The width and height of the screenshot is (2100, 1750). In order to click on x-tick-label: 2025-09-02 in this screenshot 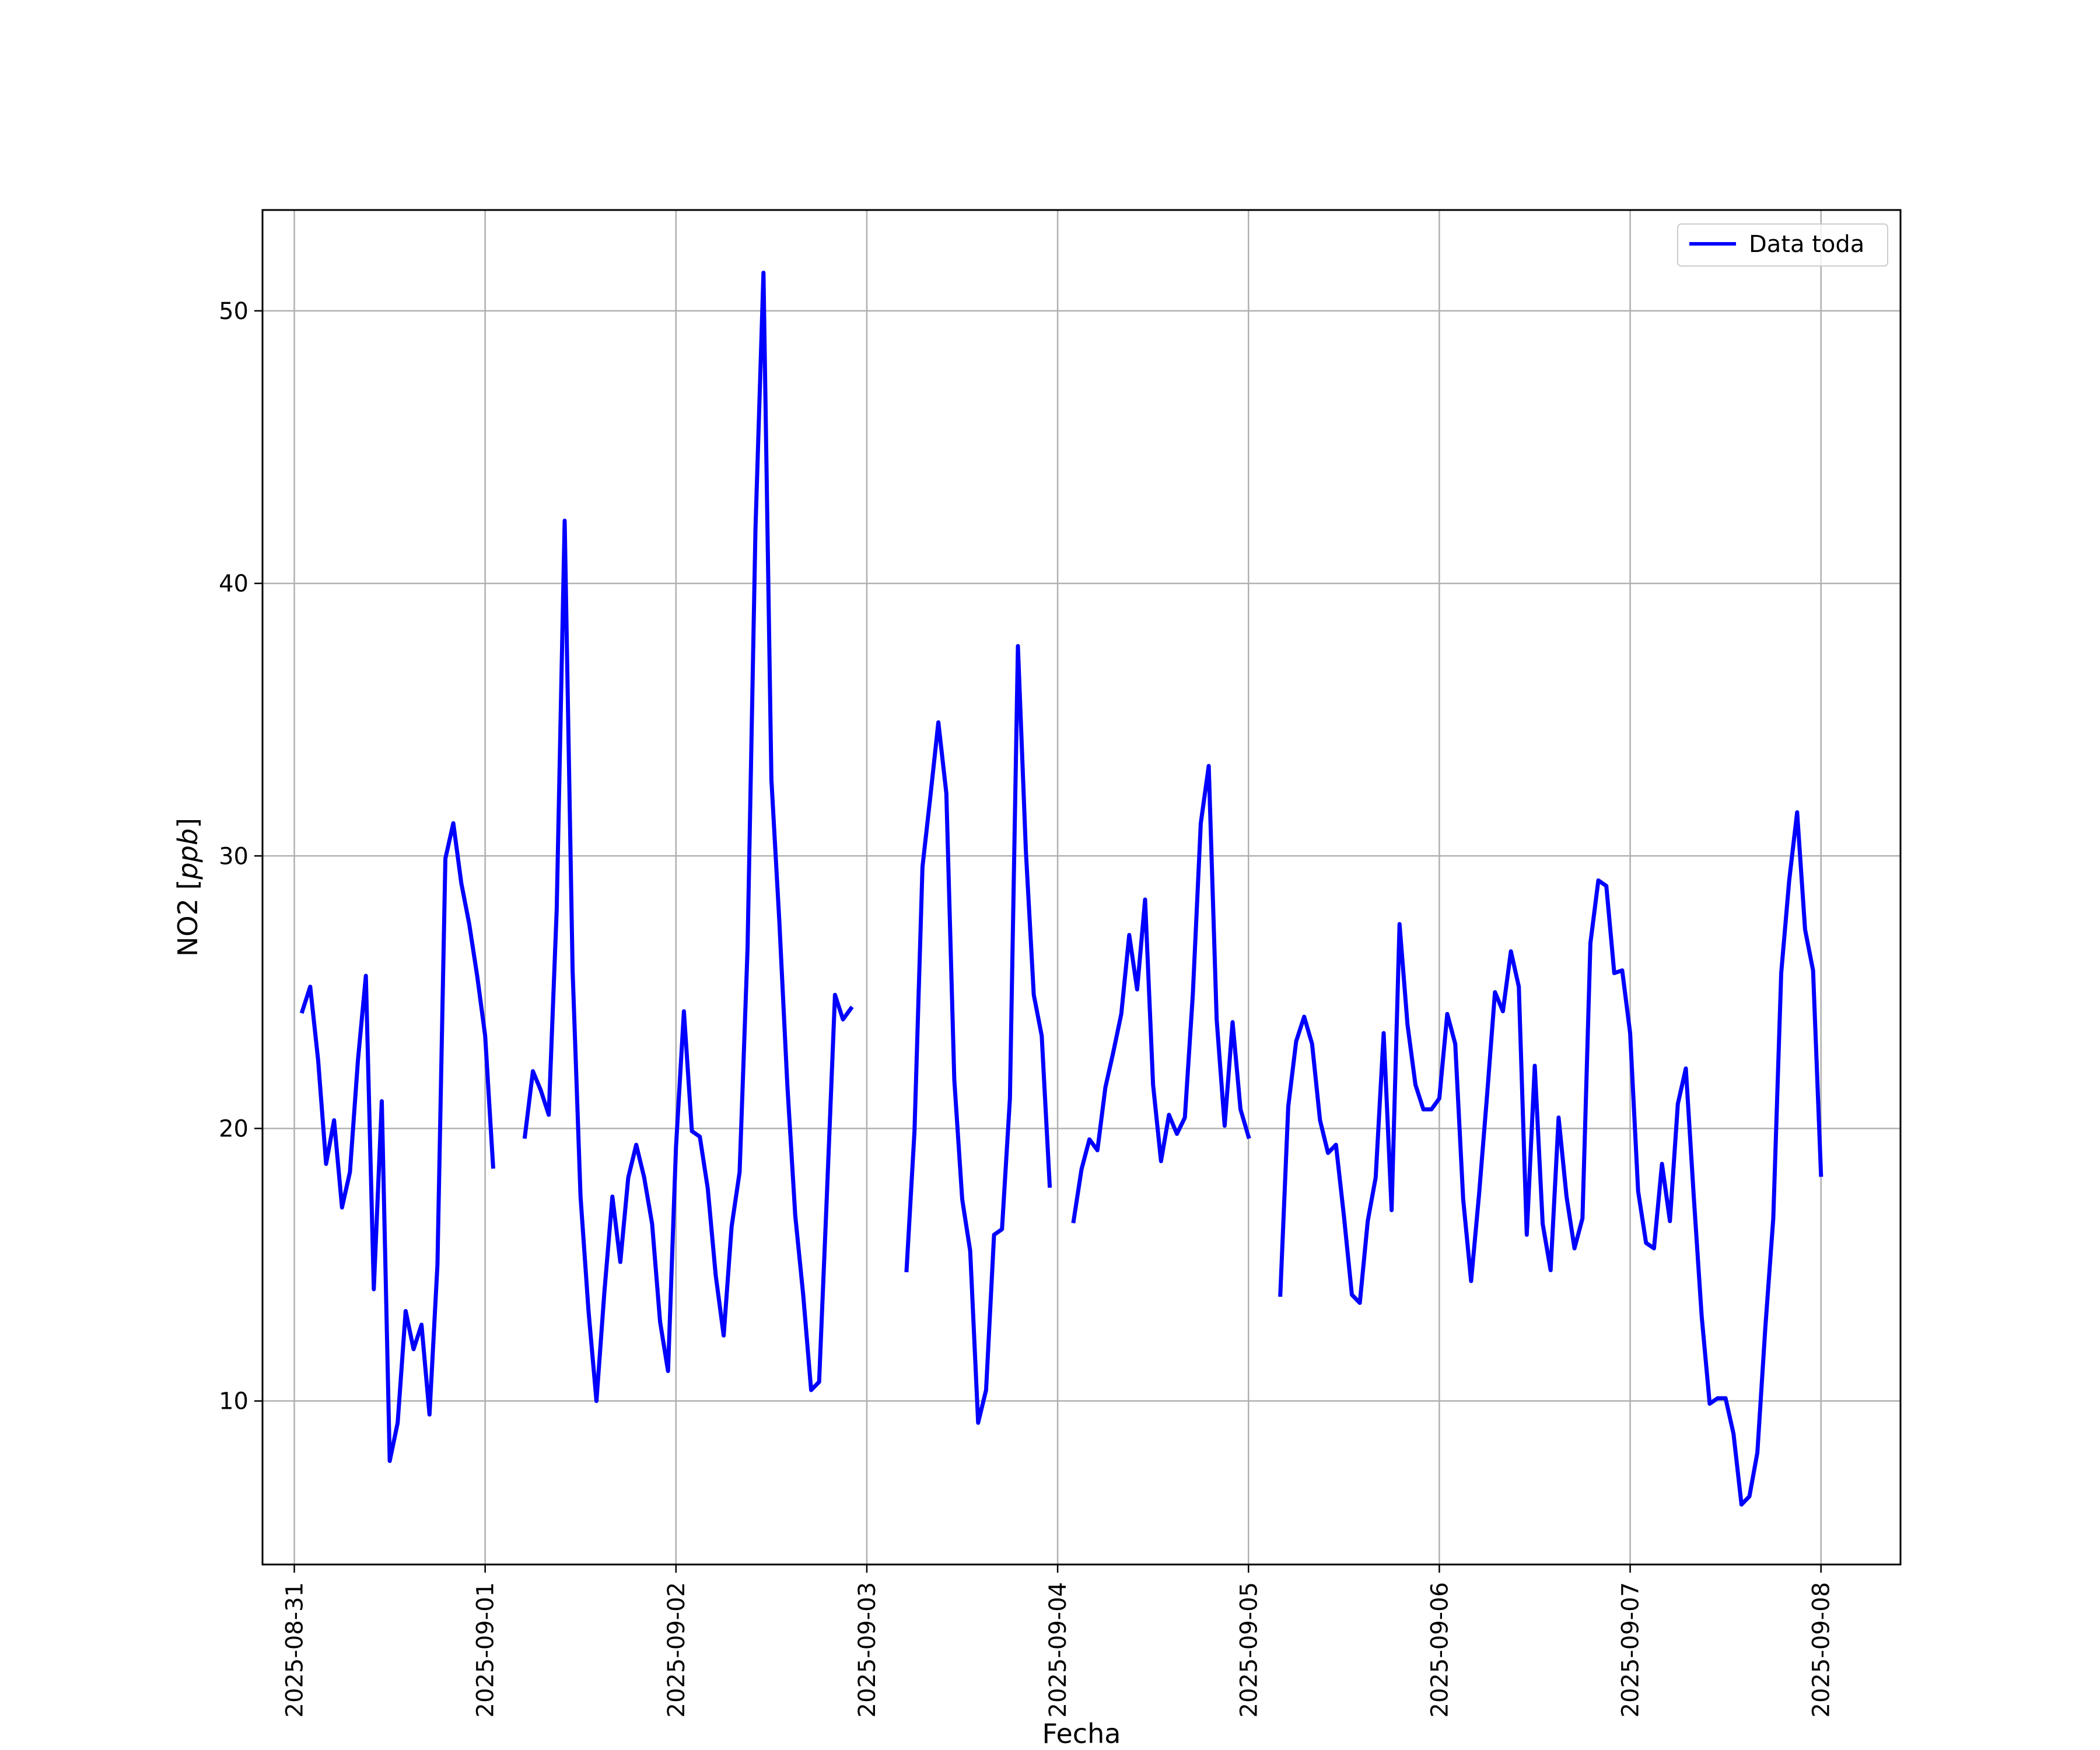, I will do `click(676, 1650)`.